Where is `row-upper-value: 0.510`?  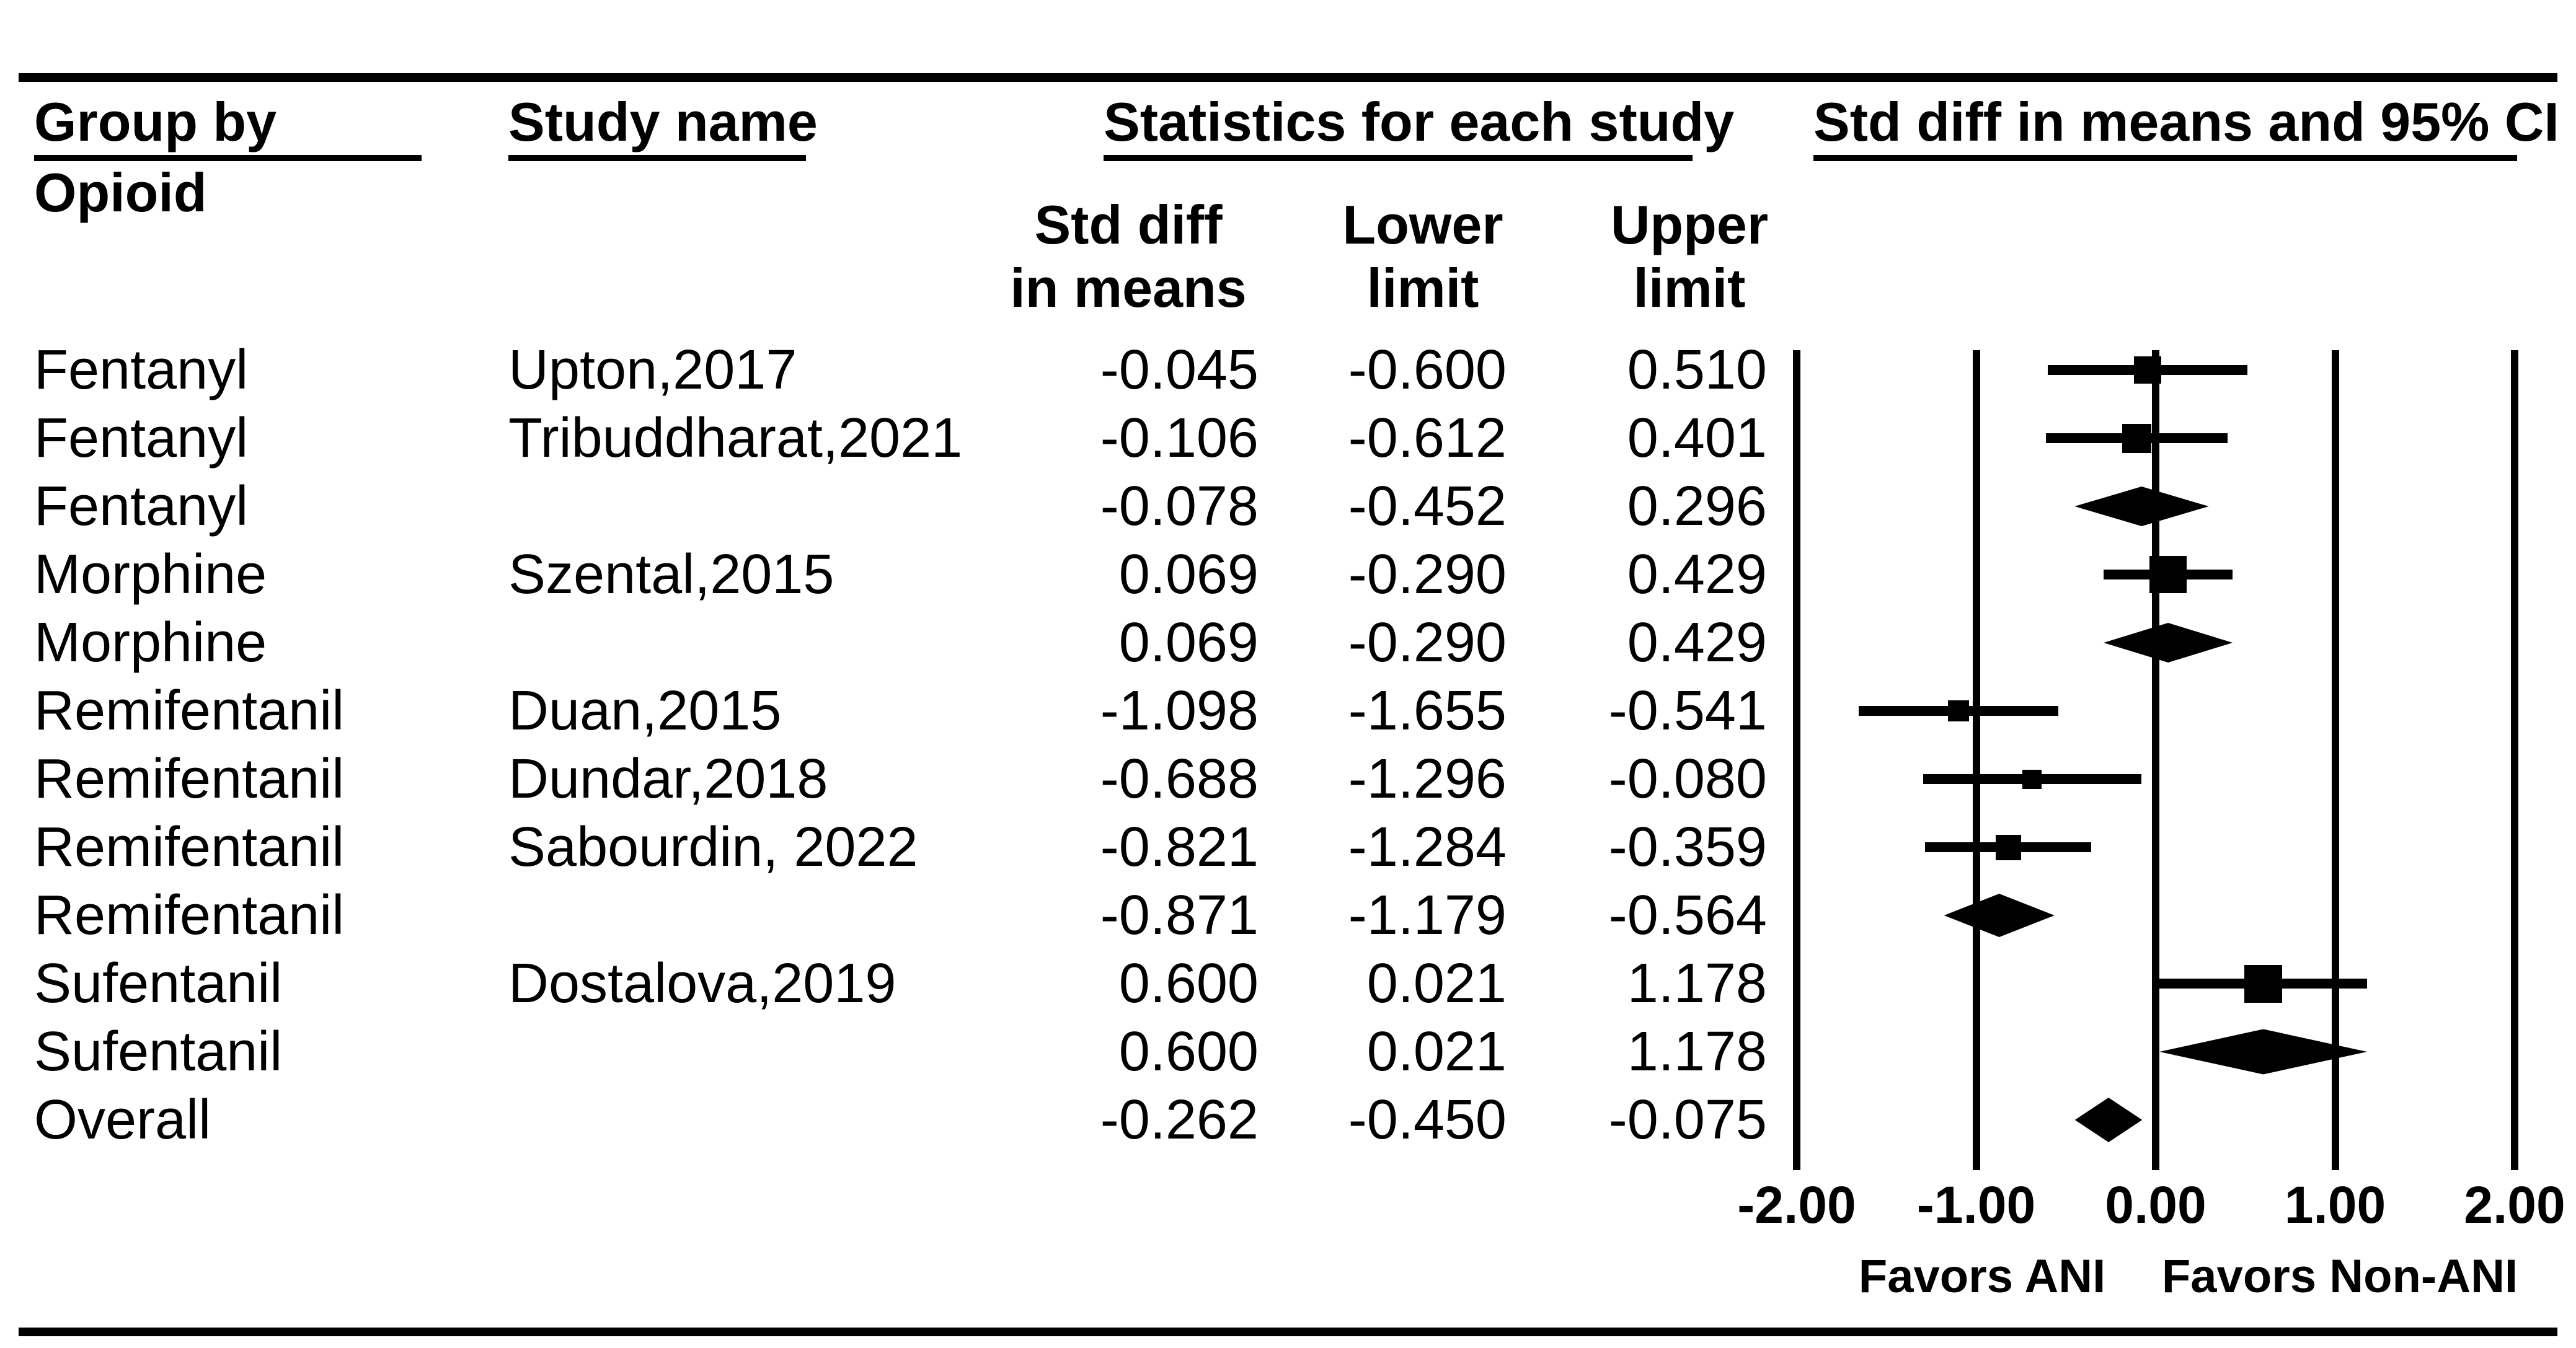
row-upper-value: 0.510 is located at coordinates (1697, 370).